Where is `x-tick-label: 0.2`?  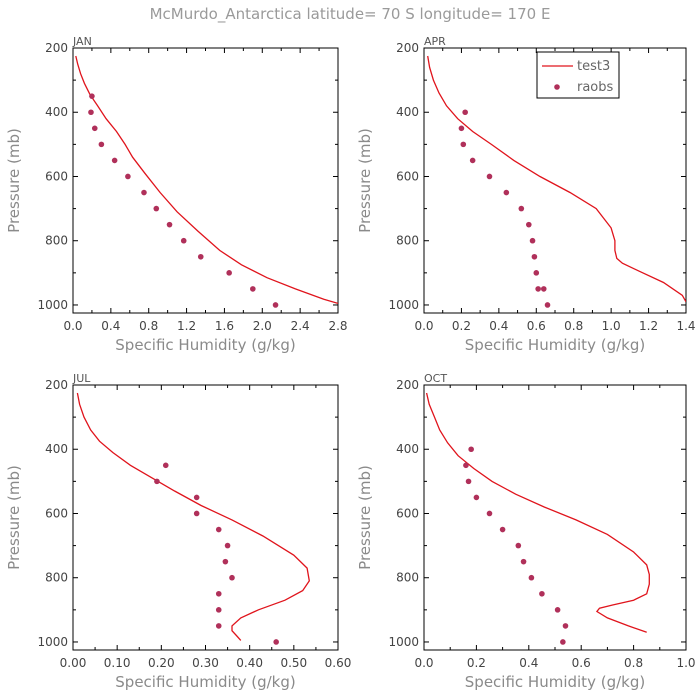 x-tick-label: 0.2 is located at coordinates (461, 326).